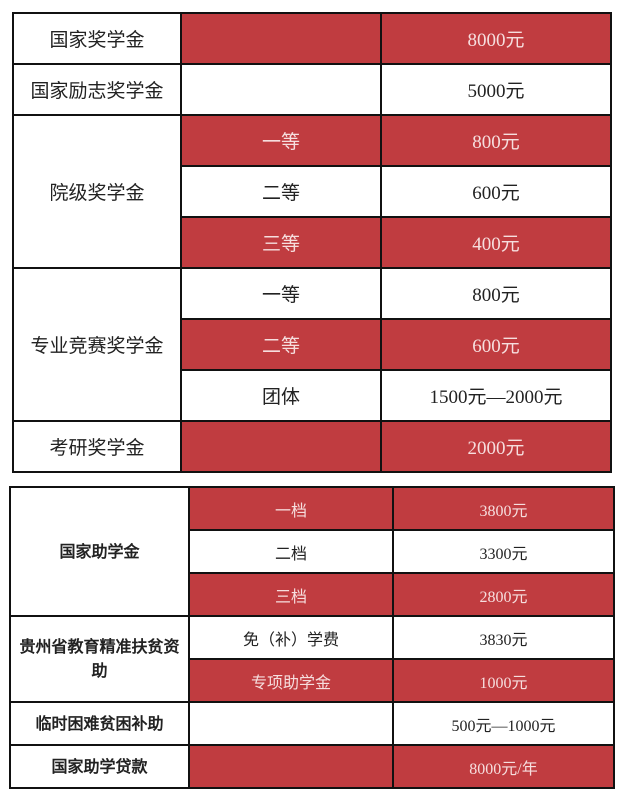  Describe the element at coordinates (281, 395) in the screenshot. I see `level-cell: 团体` at that location.